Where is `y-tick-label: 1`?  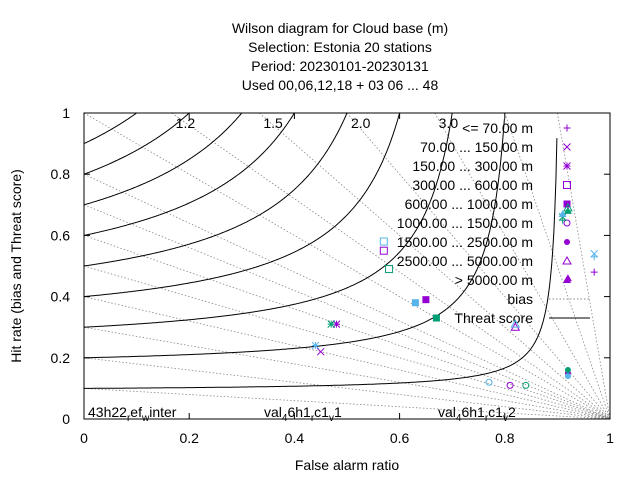
y-tick-label: 1 is located at coordinates (66, 113).